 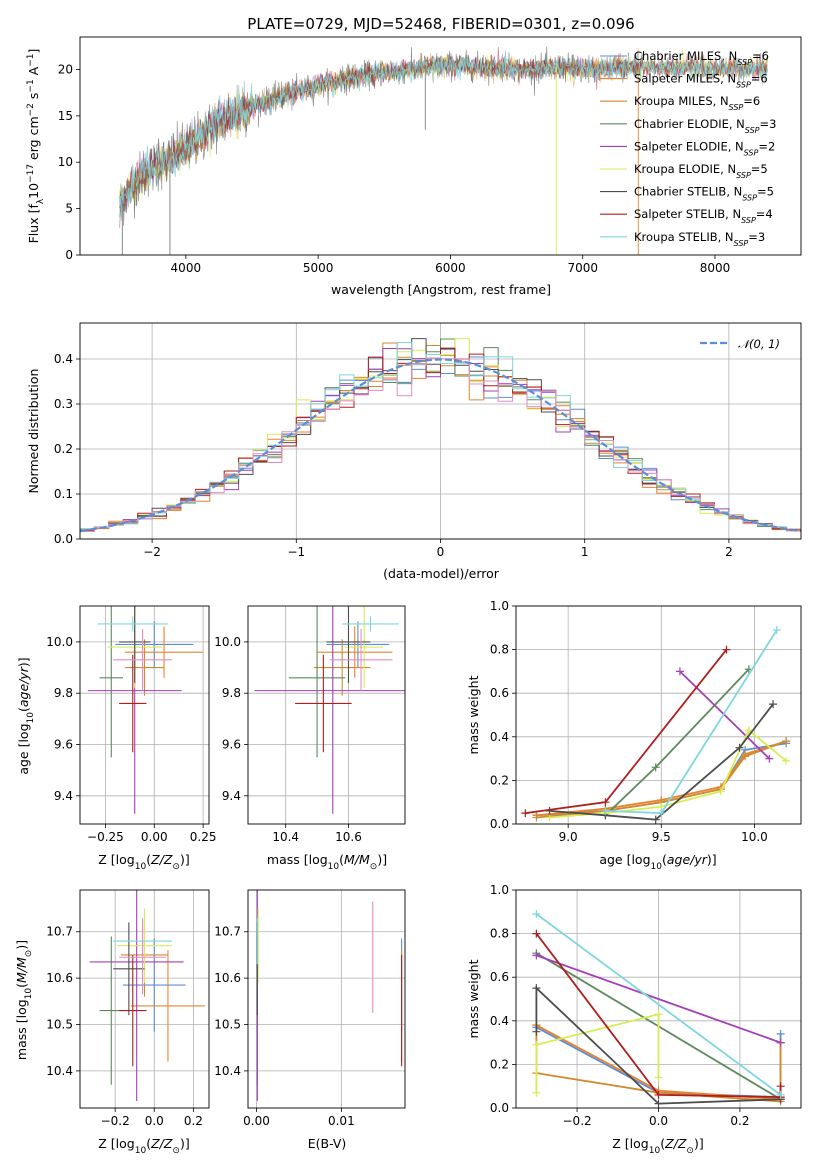 What do you see at coordinates (21, 1029) in the screenshot?
I see `label-part: mass [log` at bounding box center [21, 1029].